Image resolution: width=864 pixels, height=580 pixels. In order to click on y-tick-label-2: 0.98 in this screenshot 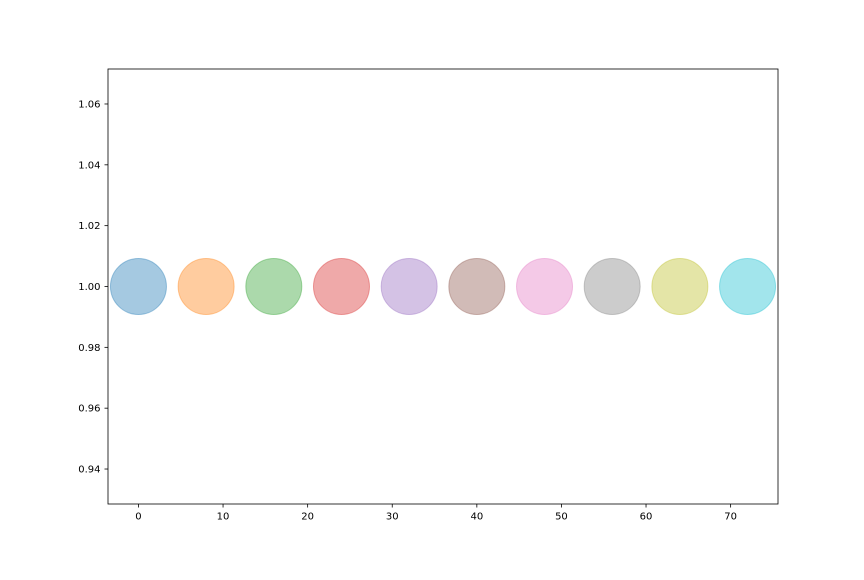, I will do `click(89, 348)`.